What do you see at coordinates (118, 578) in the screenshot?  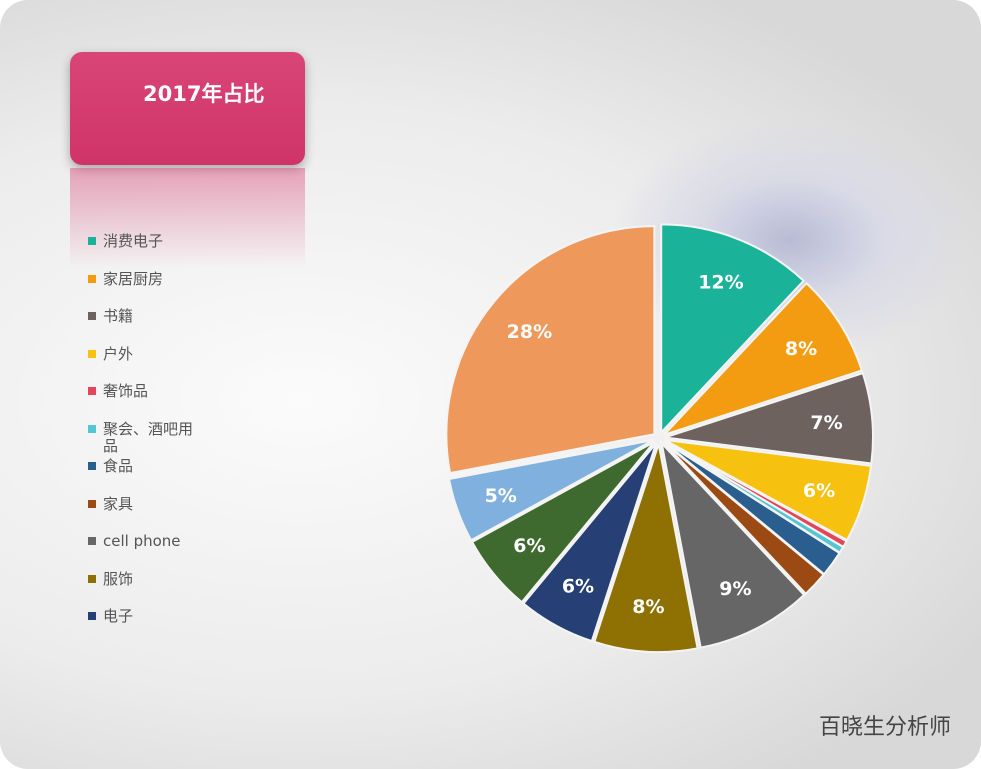 I see `legend-label: 服饰` at bounding box center [118, 578].